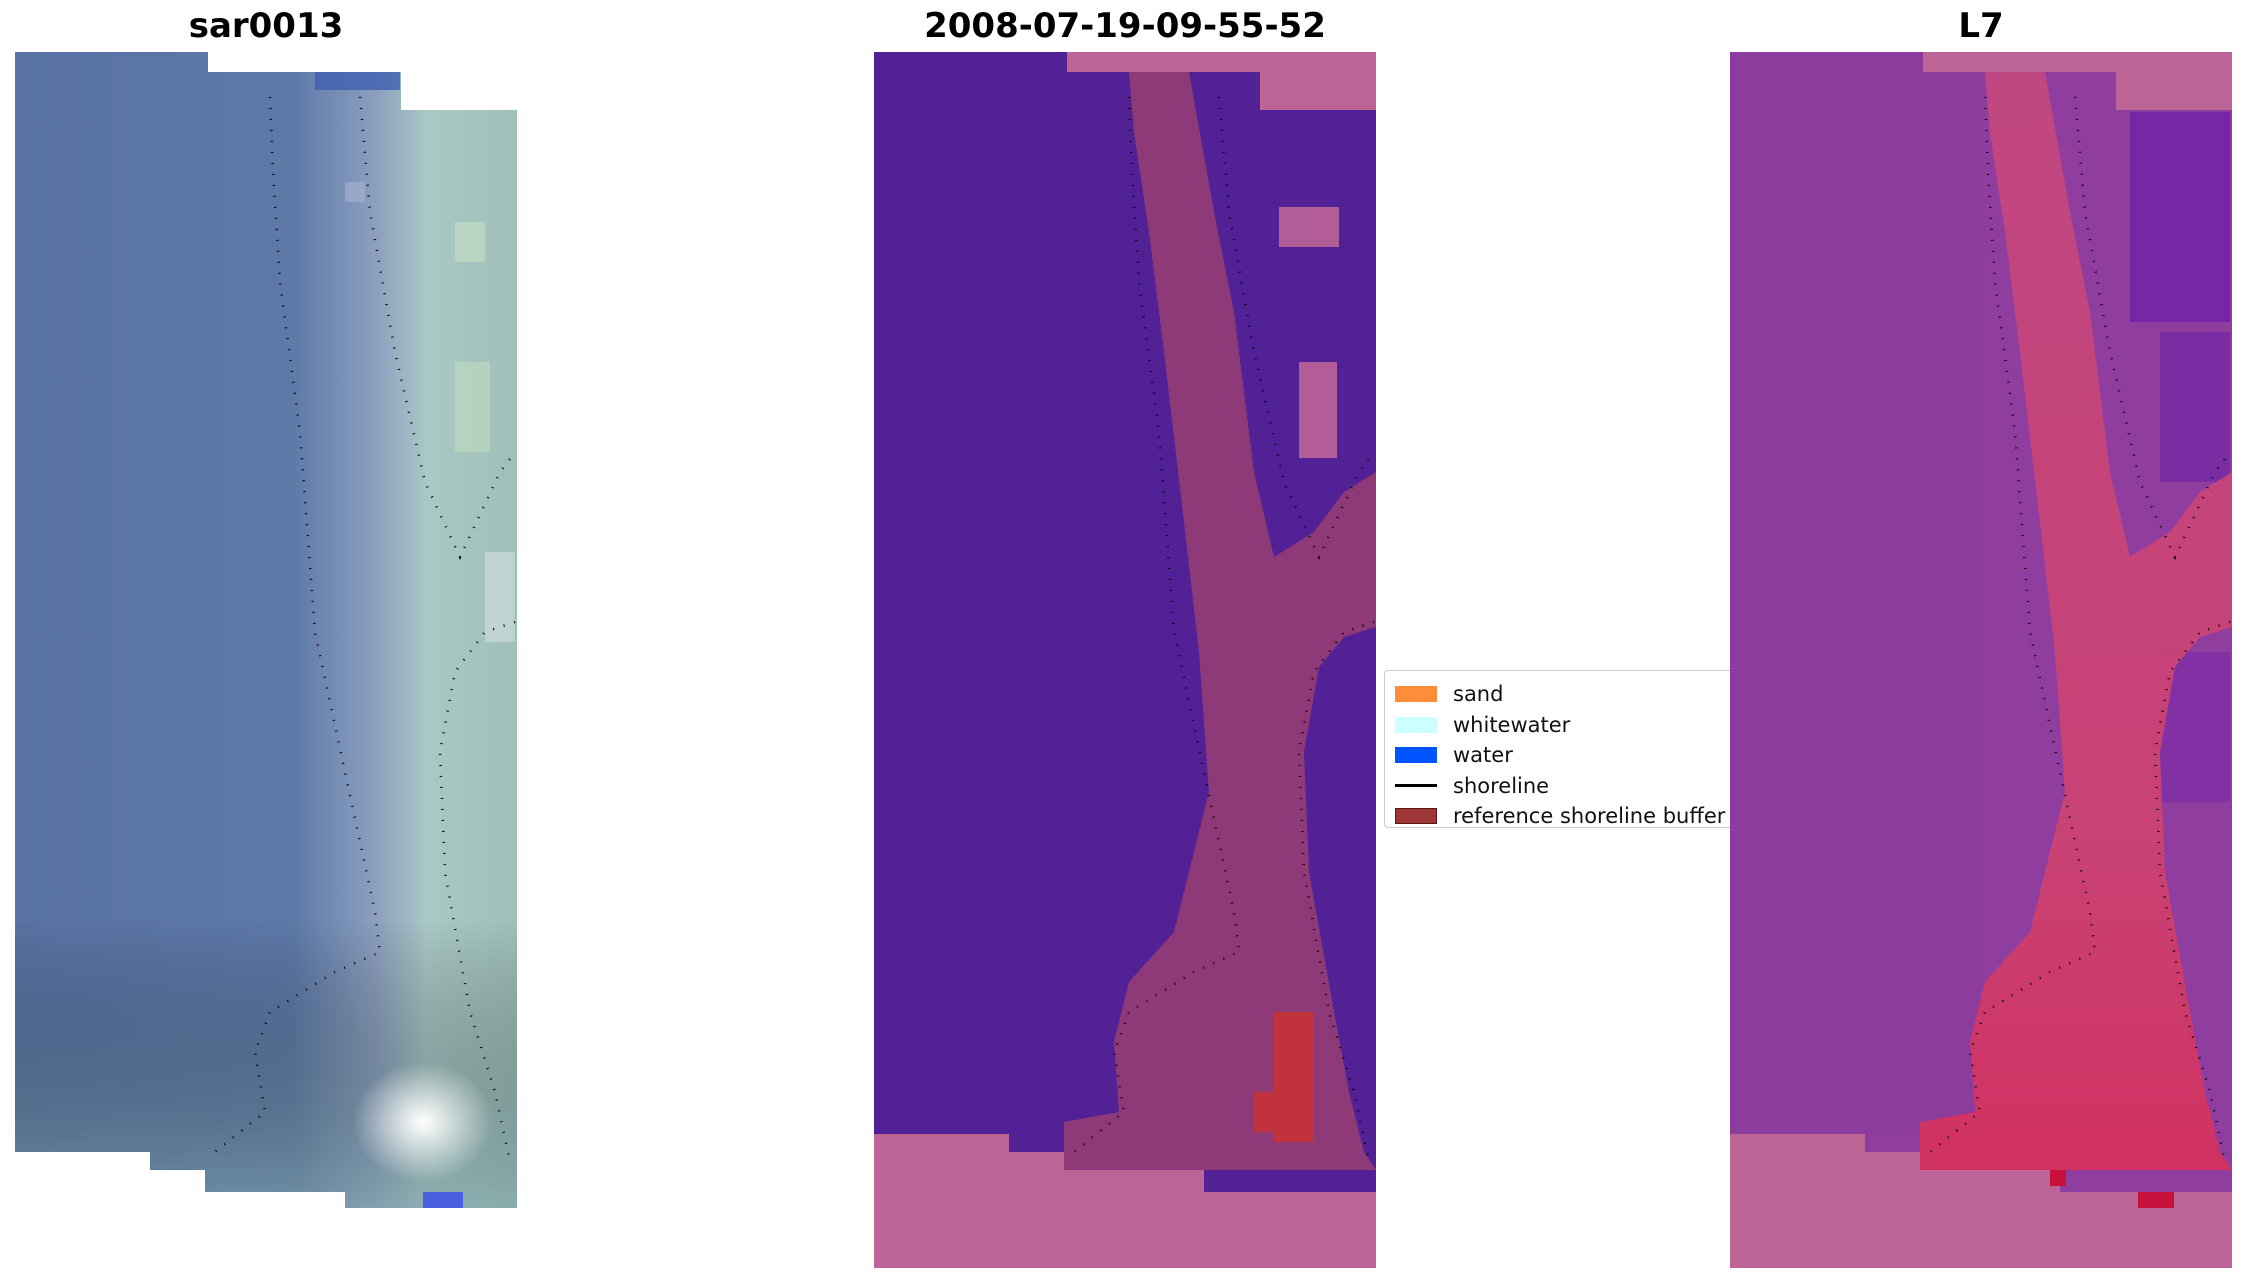 The width and height of the screenshot is (2246, 1283). Describe the element at coordinates (2076, 621) in the screenshot. I see `mndwi-beach-area` at that location.